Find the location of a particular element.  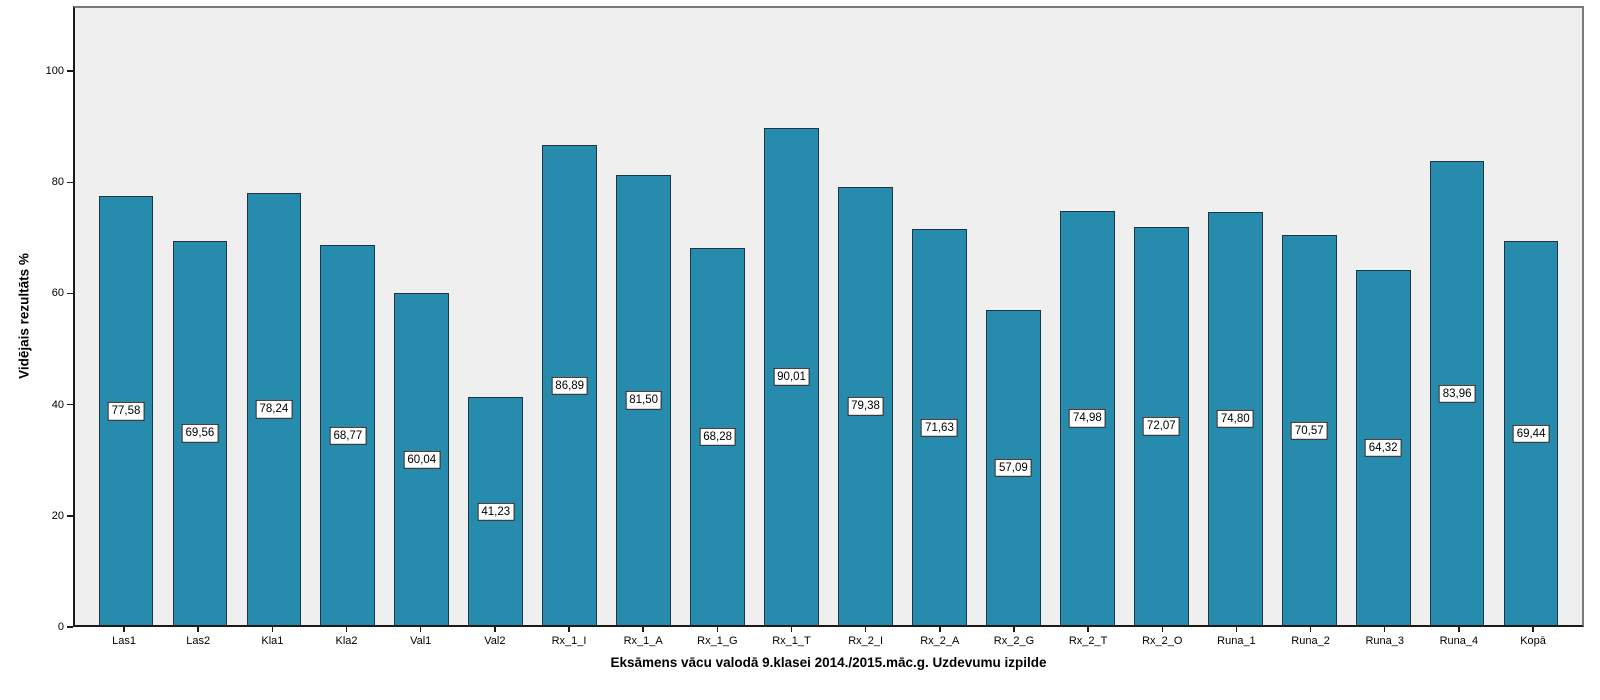

bar-value-label: 69,44 is located at coordinates (1531, 433).